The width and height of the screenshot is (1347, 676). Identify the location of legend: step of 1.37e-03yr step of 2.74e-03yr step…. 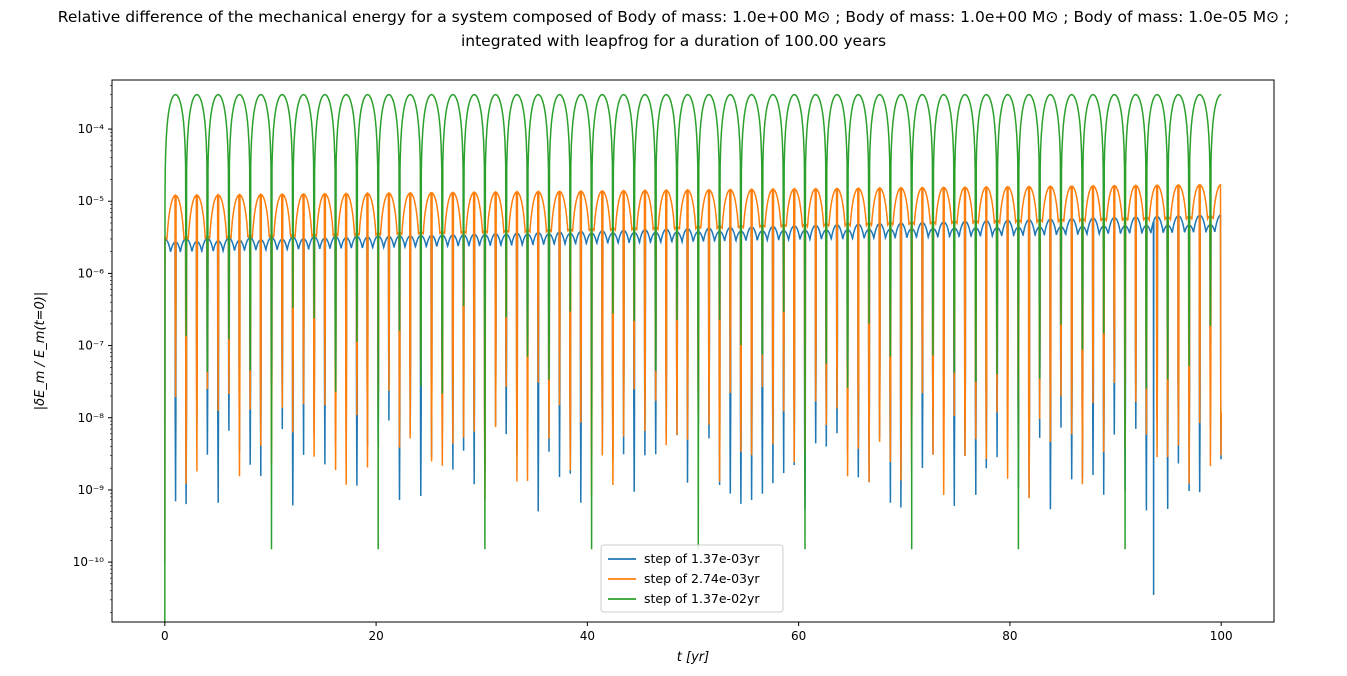
(692, 578).